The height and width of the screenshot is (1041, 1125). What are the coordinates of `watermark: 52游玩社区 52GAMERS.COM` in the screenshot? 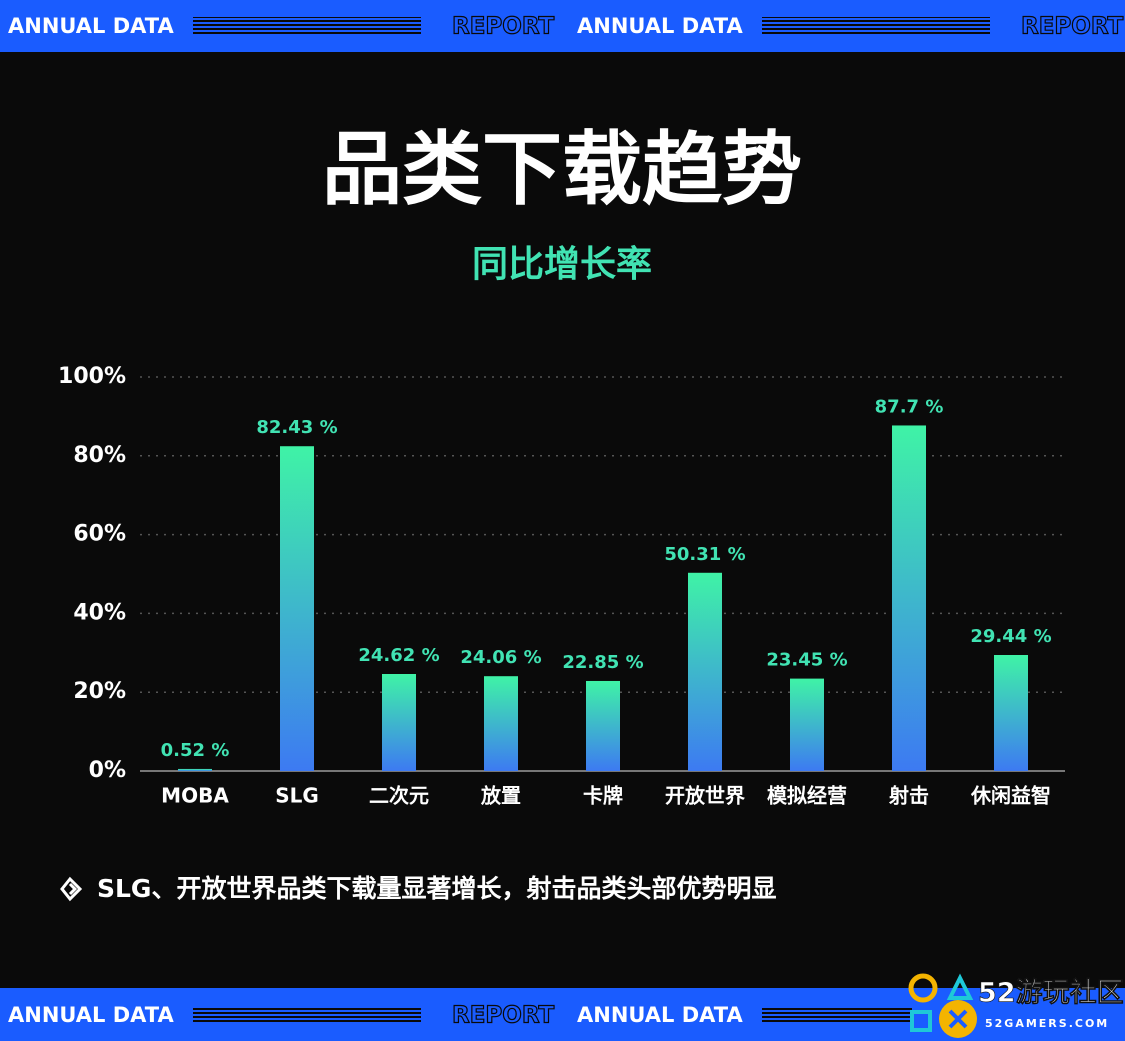 It's located at (1016, 1005).